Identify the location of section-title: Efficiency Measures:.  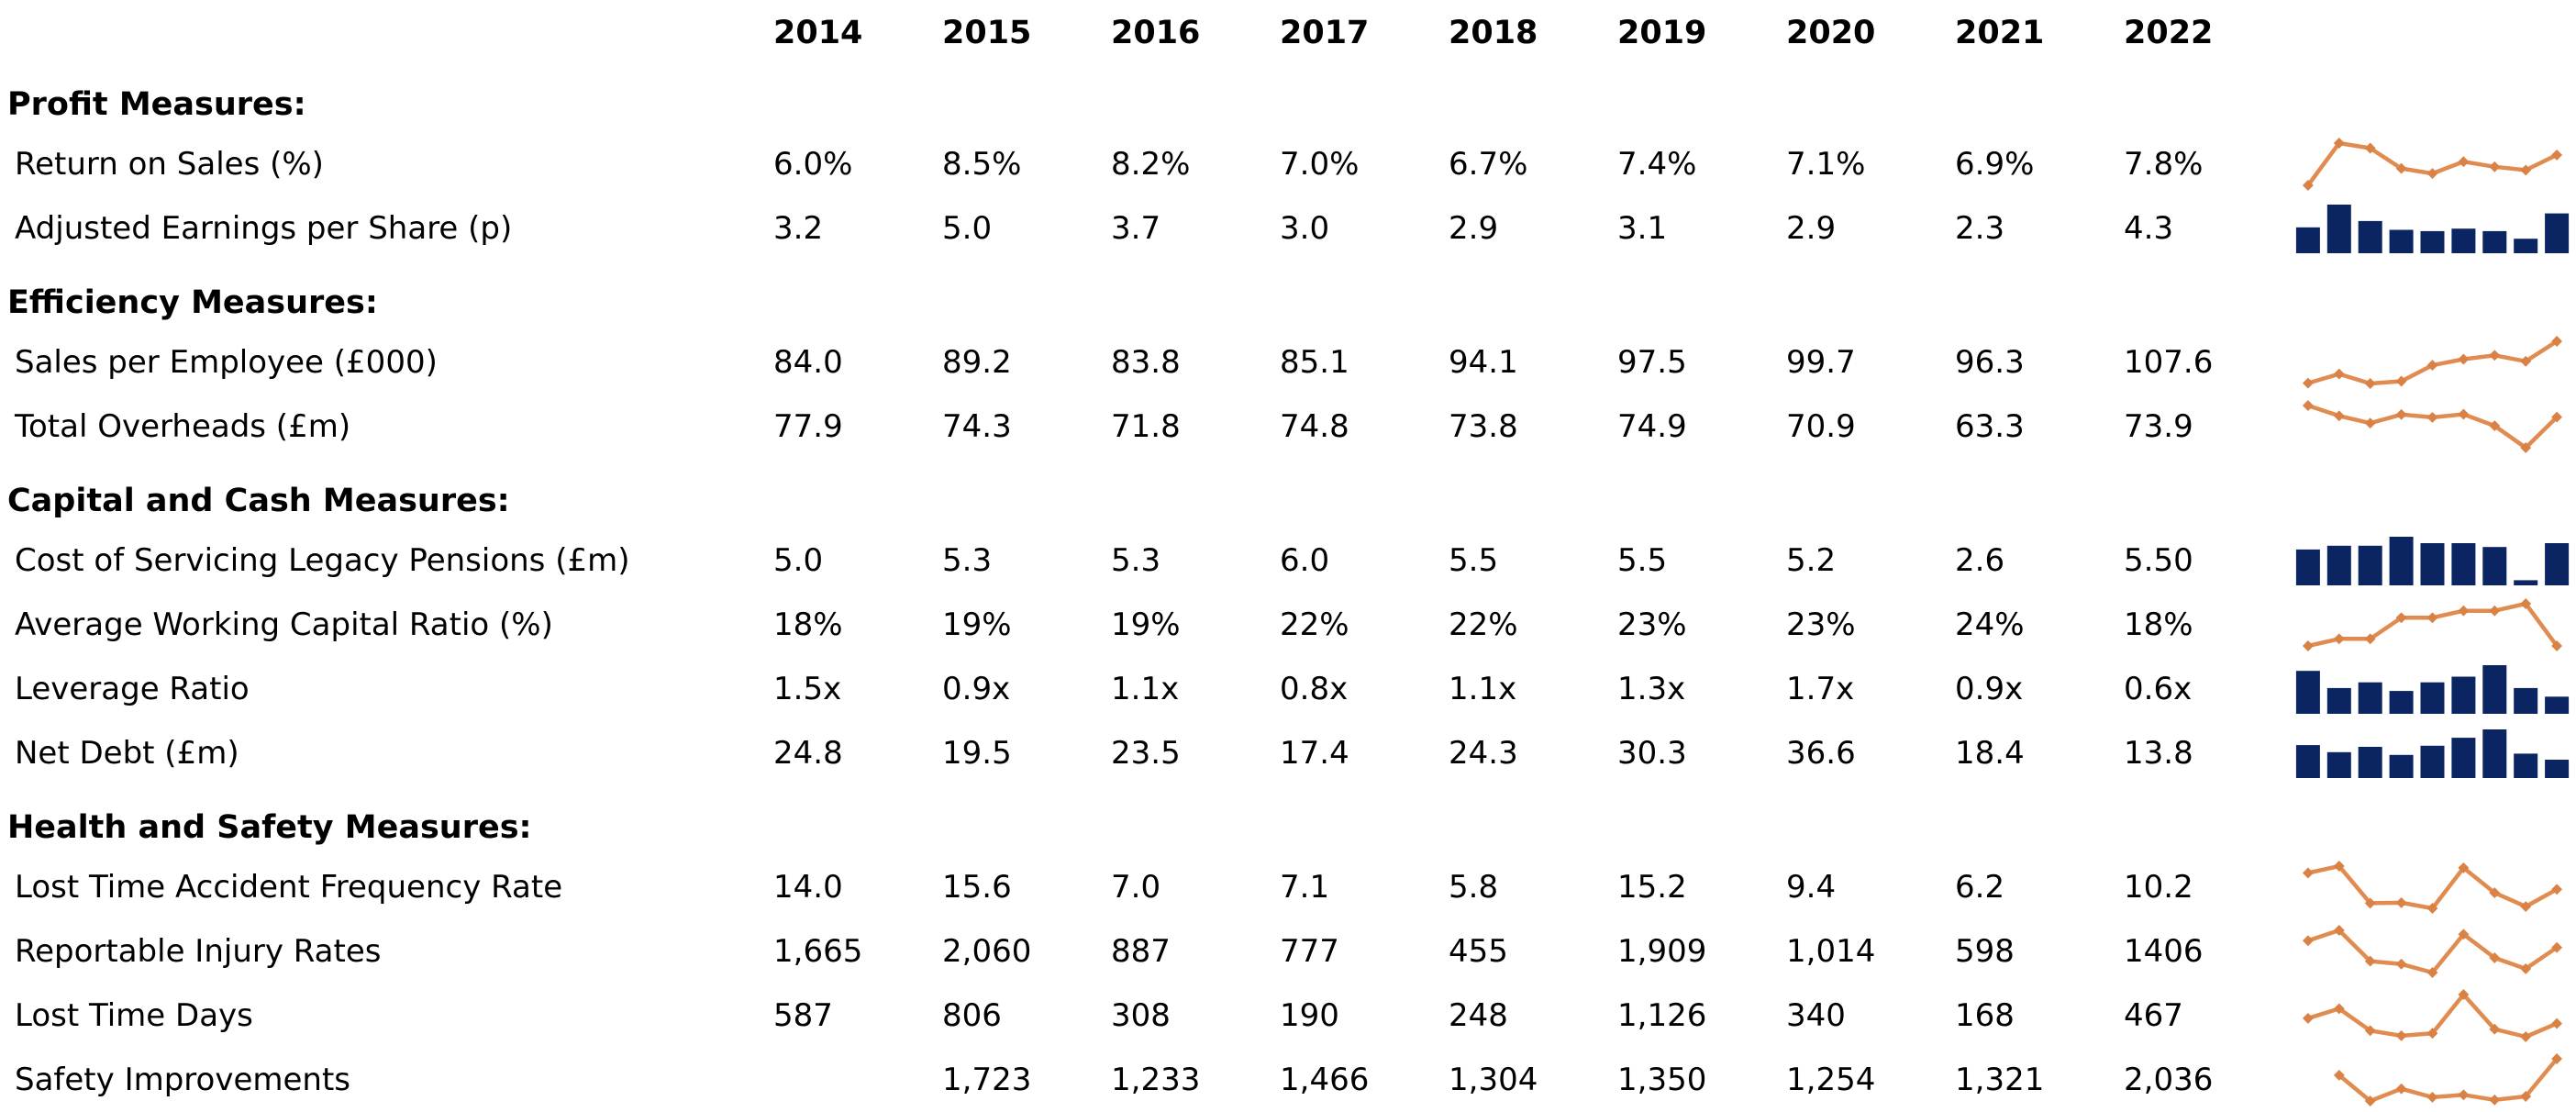
(192, 302).